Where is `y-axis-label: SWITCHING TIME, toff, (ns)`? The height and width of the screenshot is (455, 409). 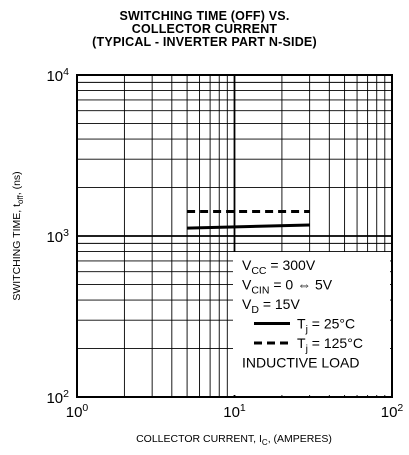
y-axis-label: SWITCHING TIME, toff, (ns) is located at coordinates (18, 235).